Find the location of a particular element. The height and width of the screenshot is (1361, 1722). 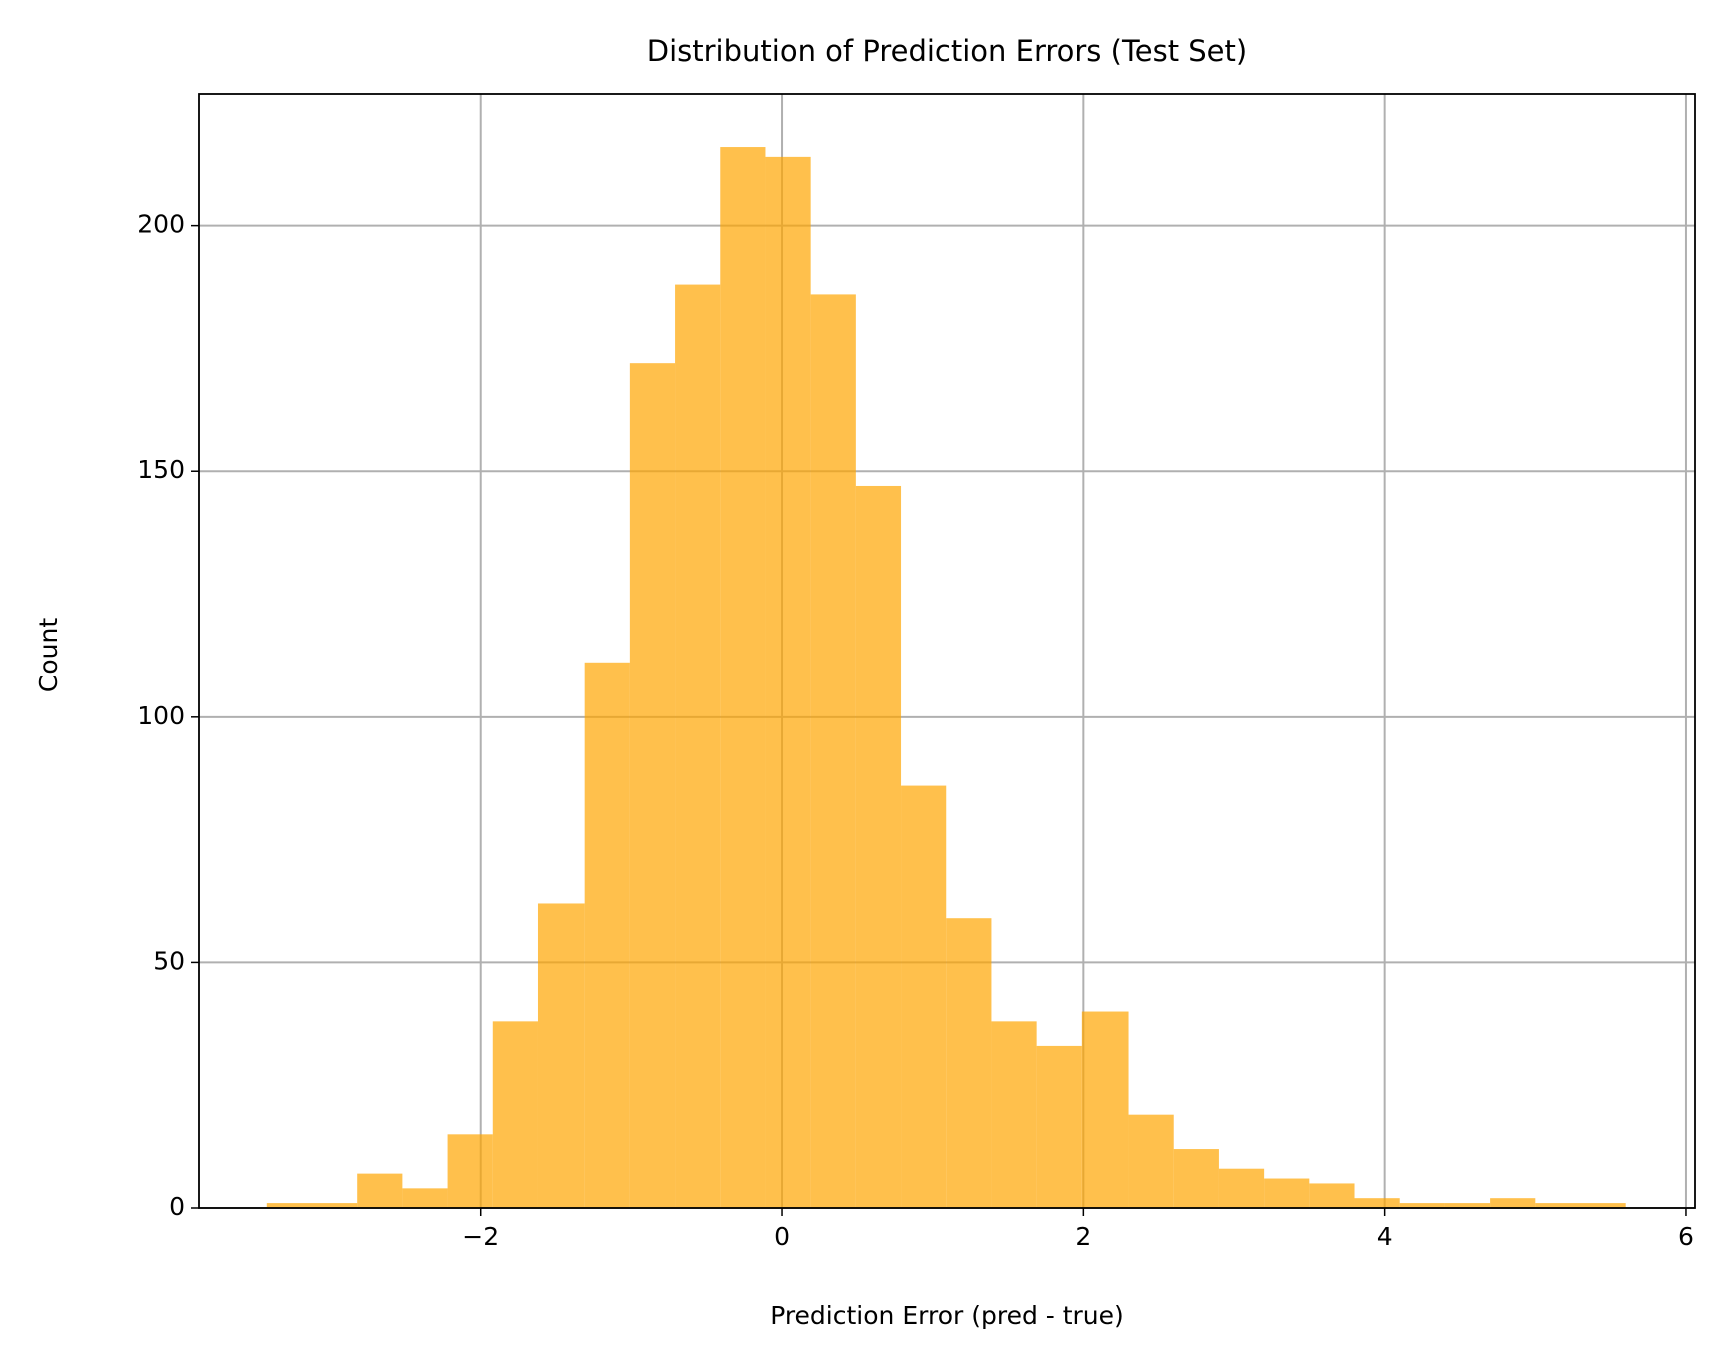

x-tick-label: 6 is located at coordinates (1686, 1236).